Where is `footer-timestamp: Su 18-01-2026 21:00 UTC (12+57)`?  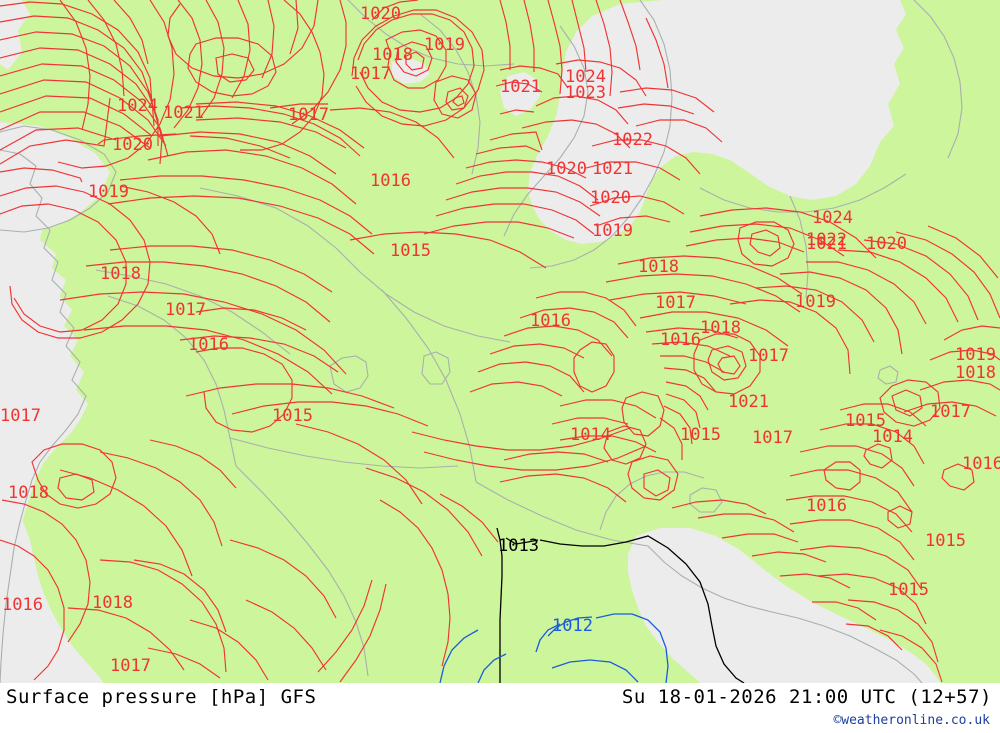
footer-timestamp: Su 18-01-2026 21:00 UTC (12+57) is located at coordinates (806, 697).